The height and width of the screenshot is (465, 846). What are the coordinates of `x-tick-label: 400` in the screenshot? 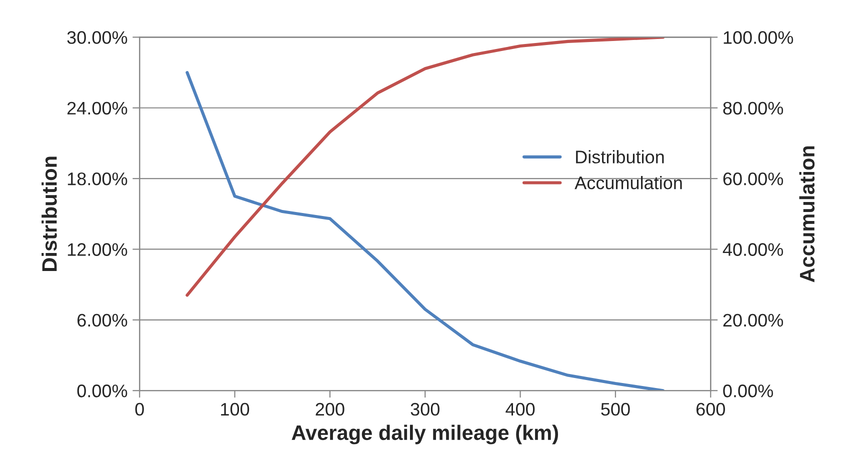 It's located at (520, 409).